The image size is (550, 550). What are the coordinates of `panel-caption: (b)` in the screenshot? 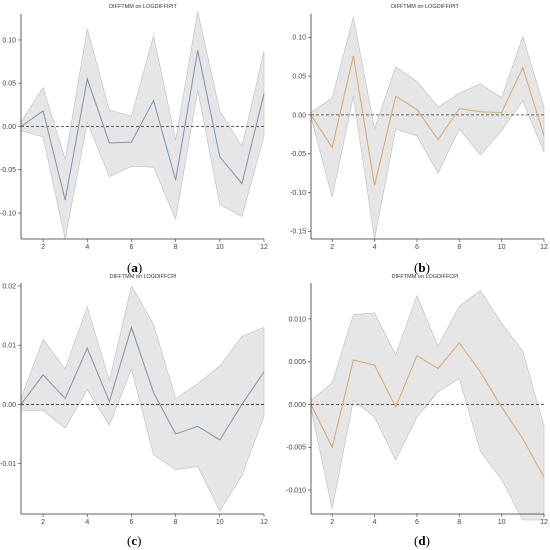 It's located at (422, 267).